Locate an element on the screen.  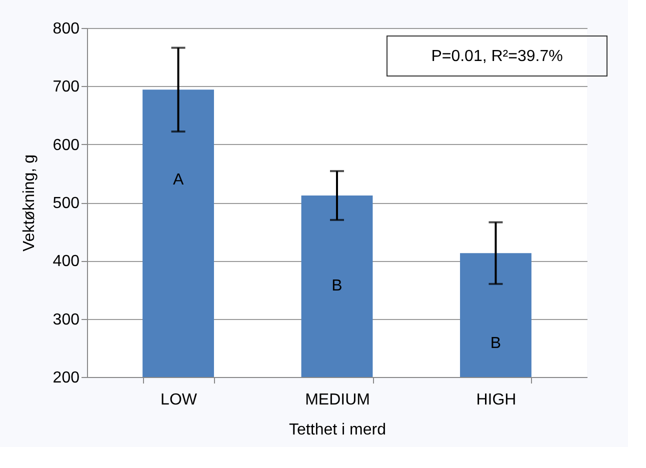
y-tick-label: 300 is located at coordinates (66, 319).